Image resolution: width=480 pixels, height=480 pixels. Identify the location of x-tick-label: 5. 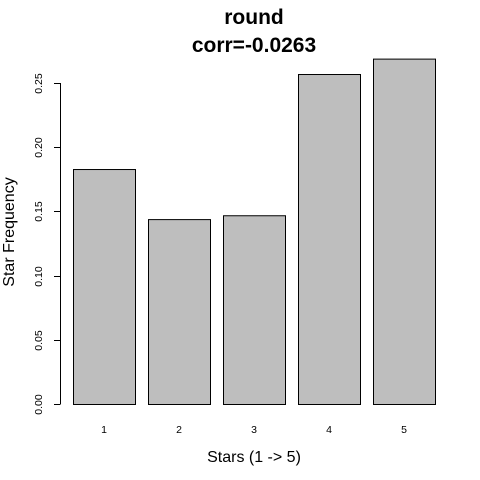
(404, 430).